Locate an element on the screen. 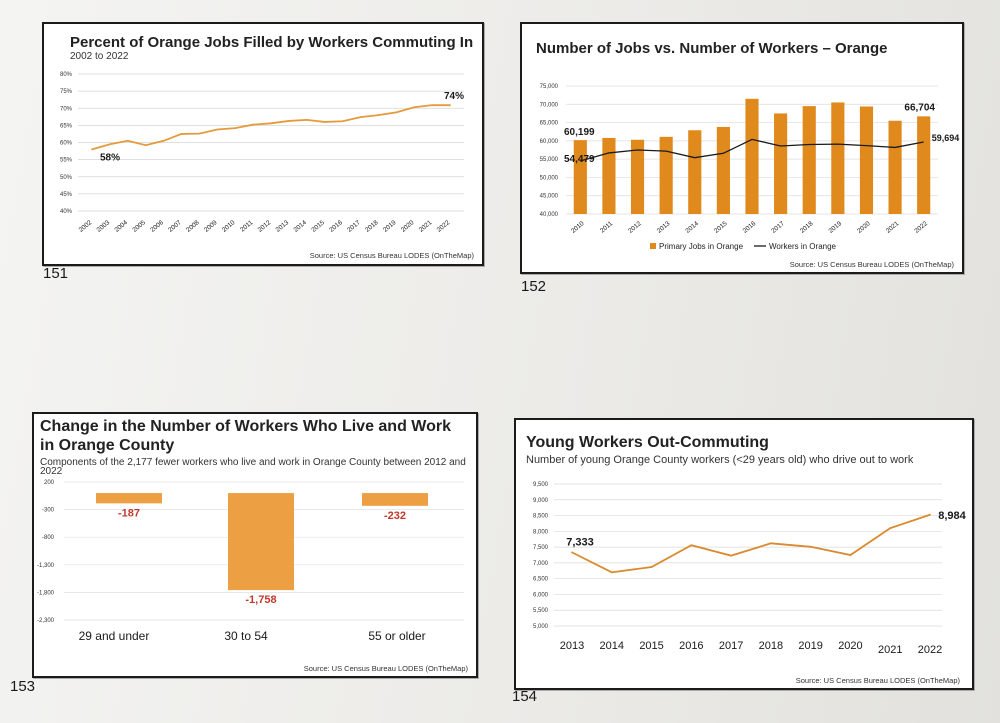 Image resolution: width=1000 pixels, height=723 pixels. x-tick-label: 2011 is located at coordinates (247, 226).